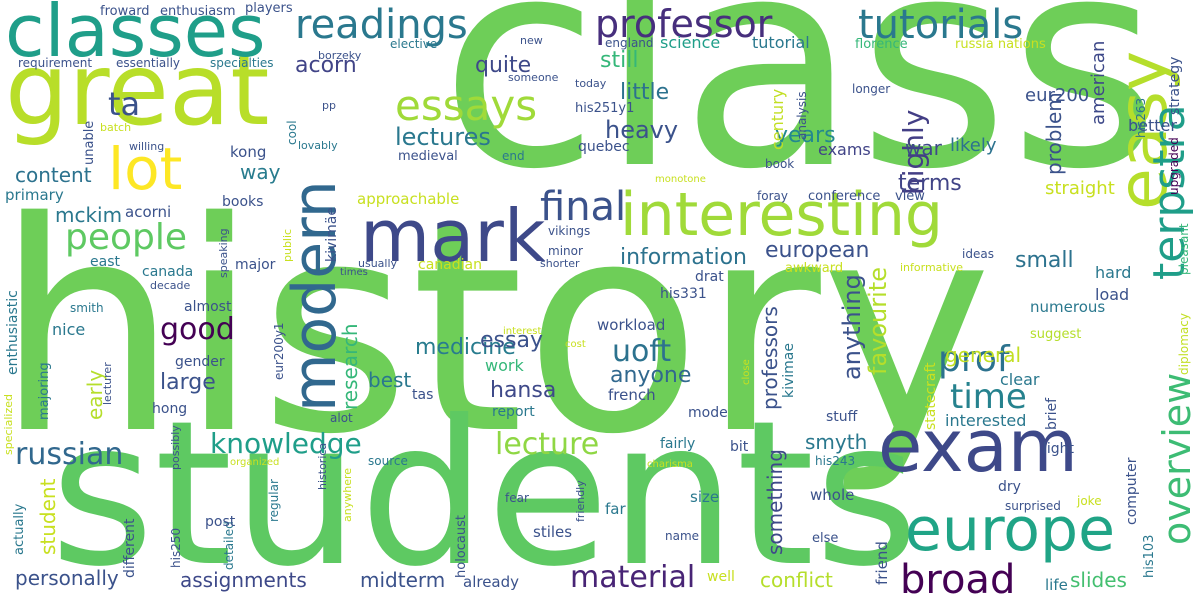 This screenshot has width=1200, height=600. Describe the element at coordinates (428, 156) in the screenshot. I see `word: medieval` at that location.